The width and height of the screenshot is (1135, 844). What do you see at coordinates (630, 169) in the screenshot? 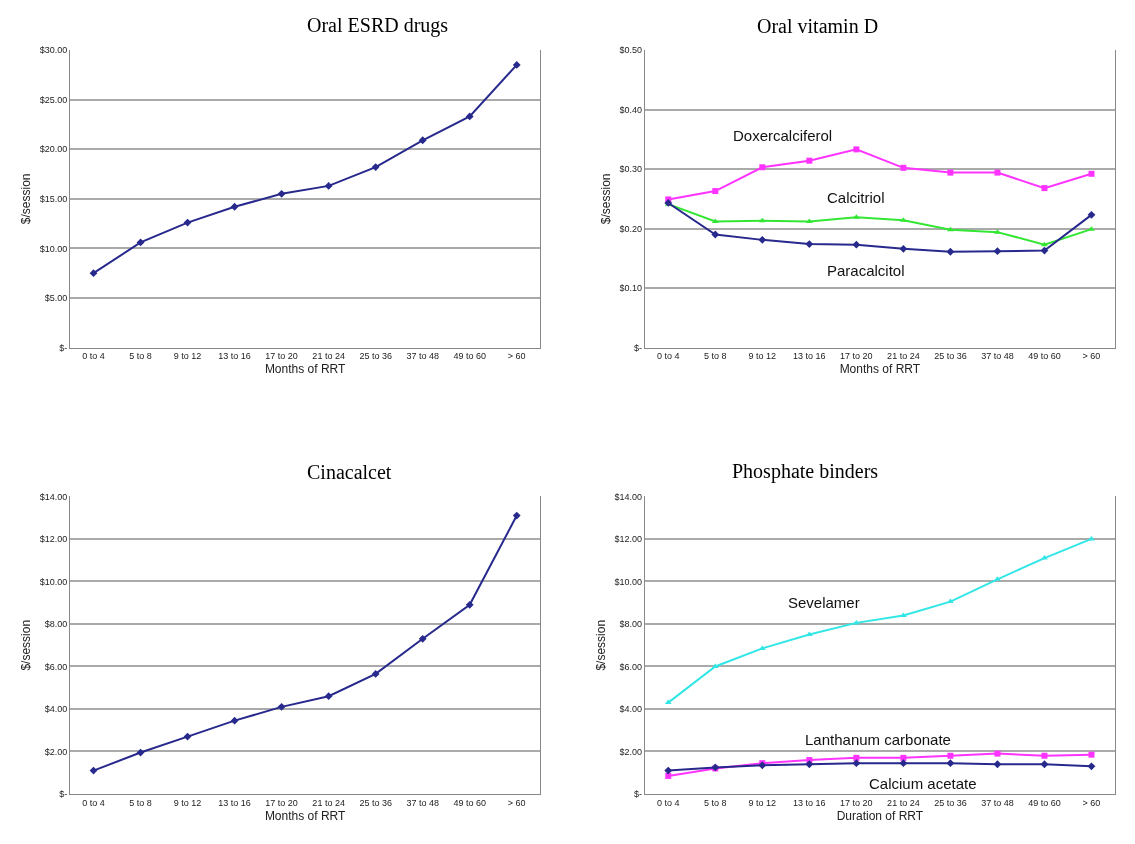
I see `y-tick-label: $0.30` at bounding box center [630, 169].